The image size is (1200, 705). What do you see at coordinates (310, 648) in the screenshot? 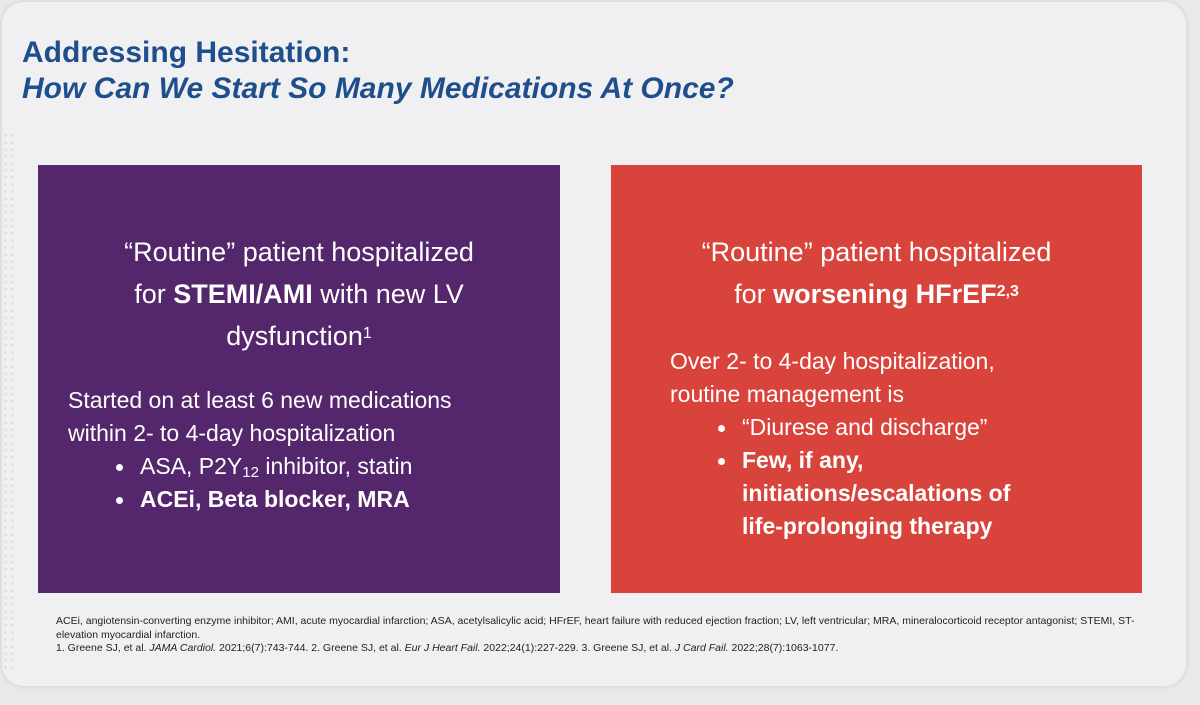
I see `reference-text: 2021;6(7):743-744. 2. Greene SJ, et al.` at bounding box center [310, 648].